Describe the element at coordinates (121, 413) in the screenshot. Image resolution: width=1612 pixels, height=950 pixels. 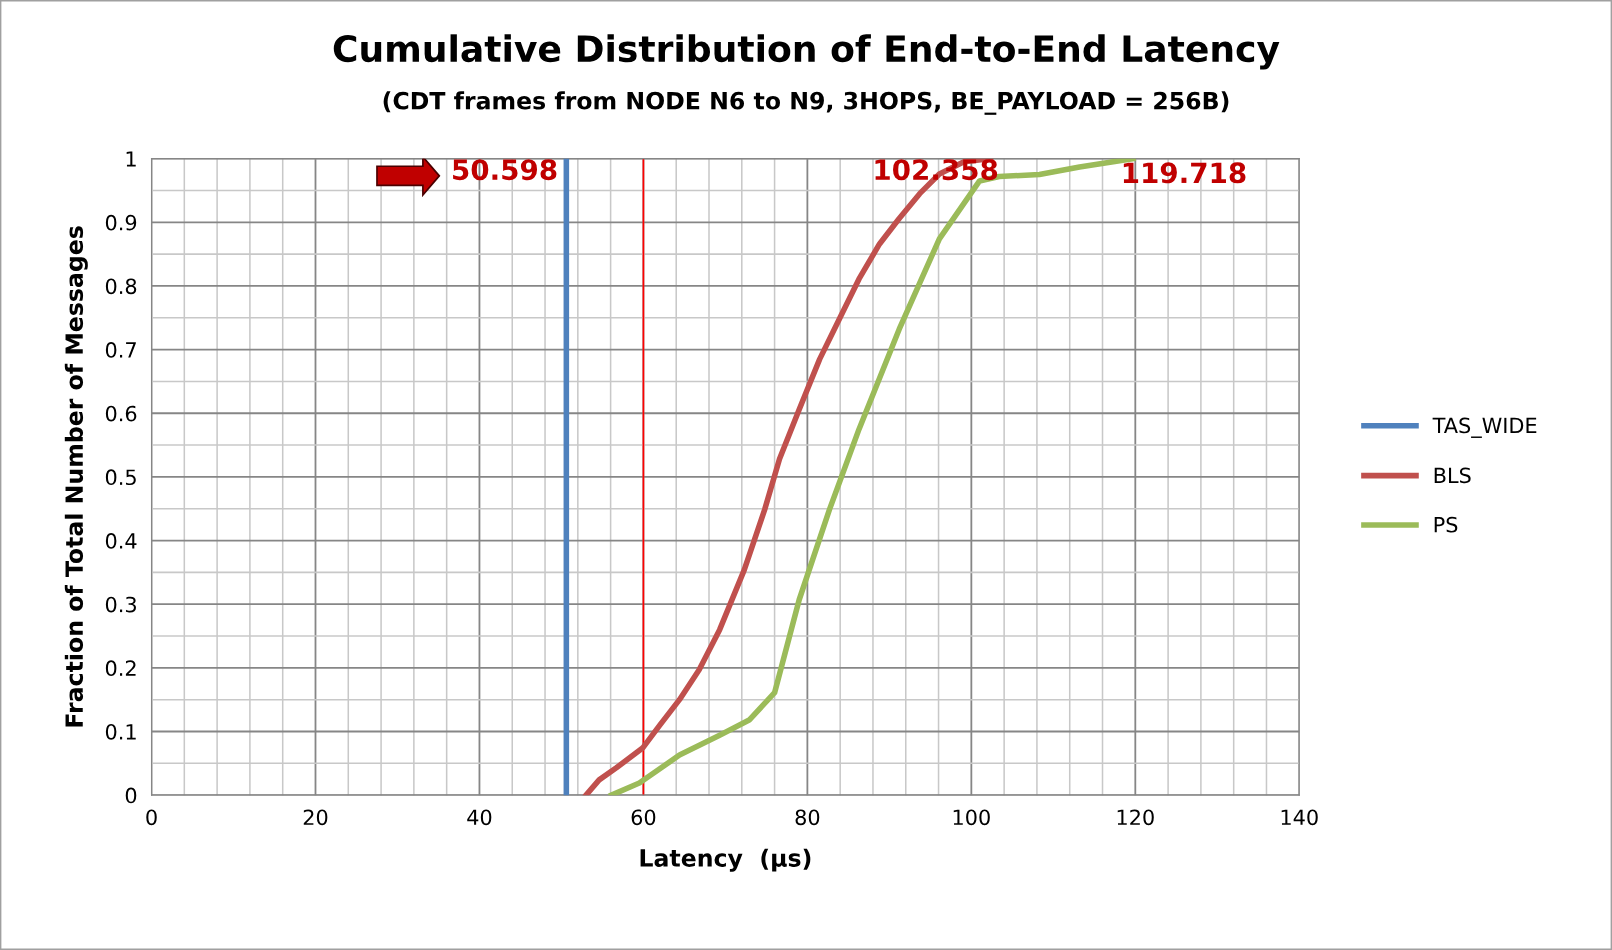
I see `y-tick-label: 0.6` at that location.